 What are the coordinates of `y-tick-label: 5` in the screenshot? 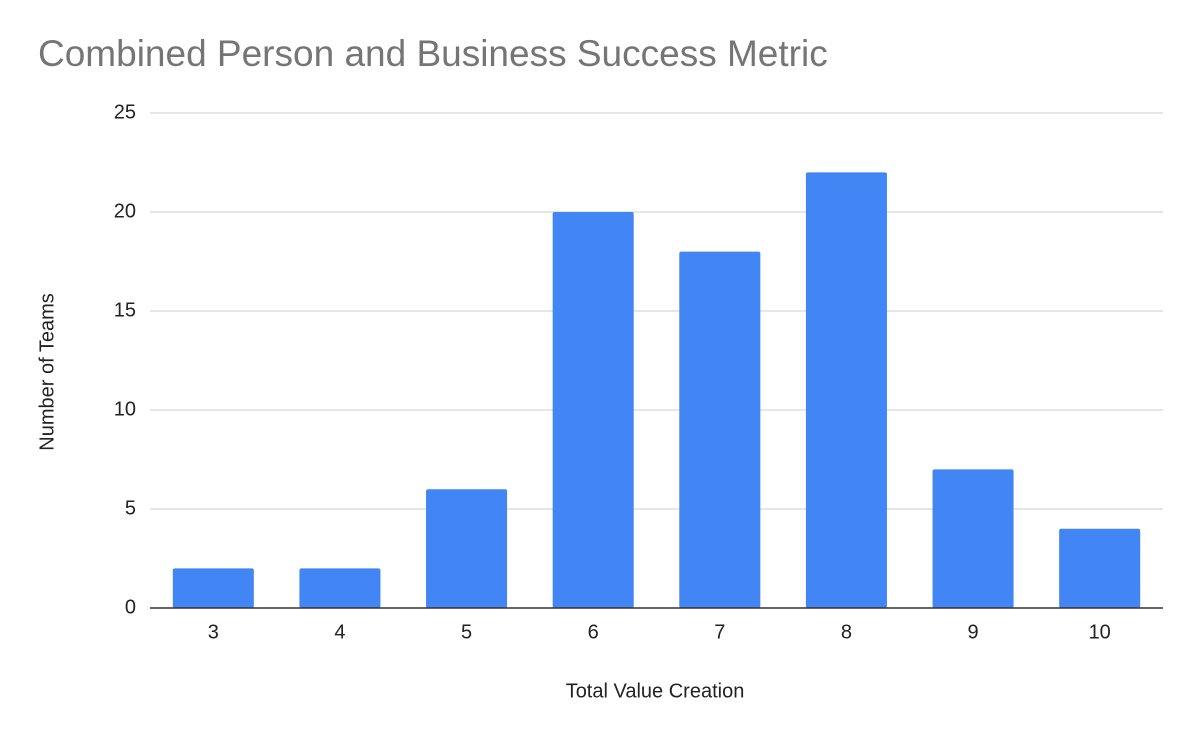 It's located at (130, 508).